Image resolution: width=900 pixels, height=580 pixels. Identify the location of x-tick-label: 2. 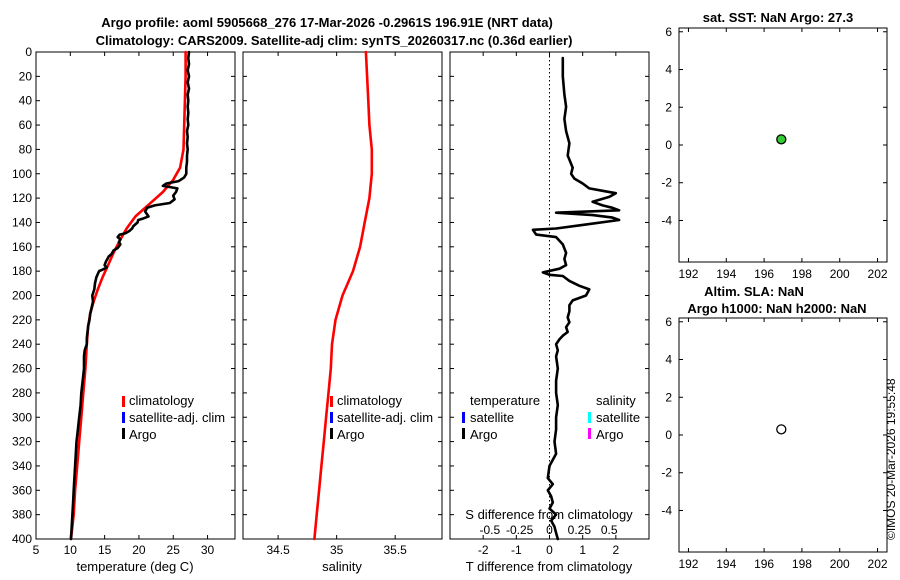
(615, 550).